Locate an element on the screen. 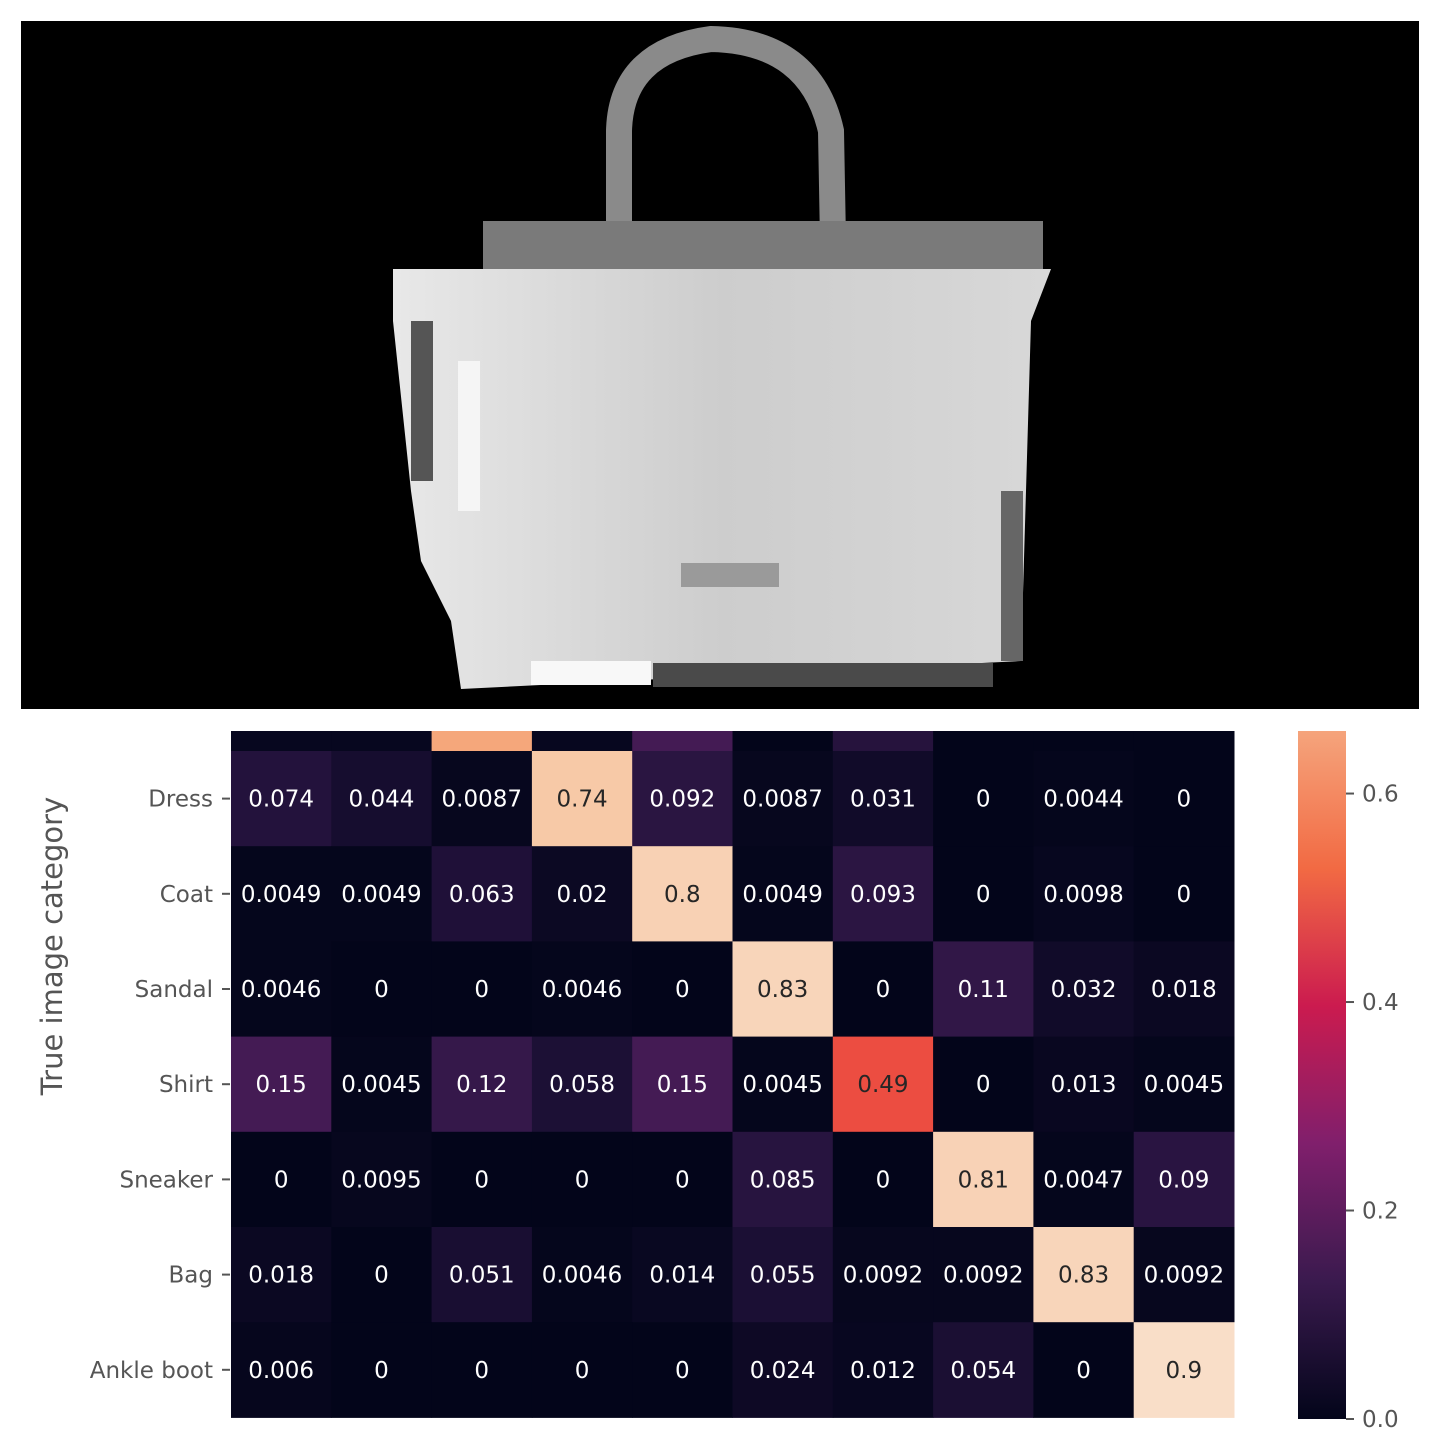 This screenshot has height=1440, width=1440. row-tick-label: Coat is located at coordinates (186, 895).